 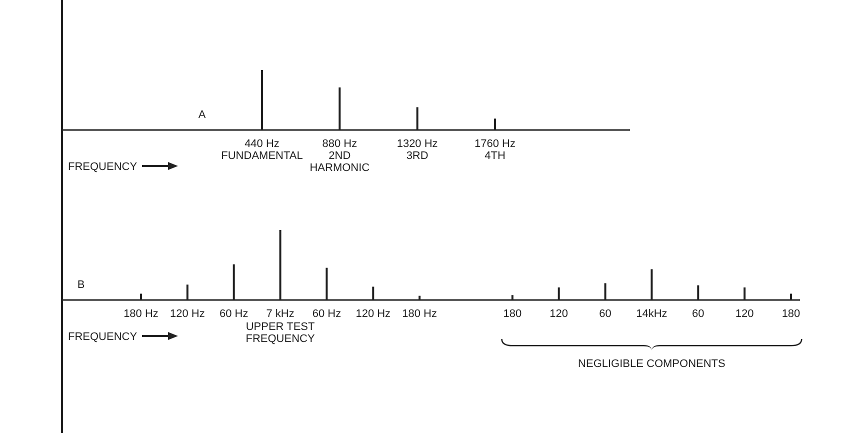 What do you see at coordinates (495, 150) in the screenshot?
I see `x-tick-label: 1760 Hz 4TH` at bounding box center [495, 150].